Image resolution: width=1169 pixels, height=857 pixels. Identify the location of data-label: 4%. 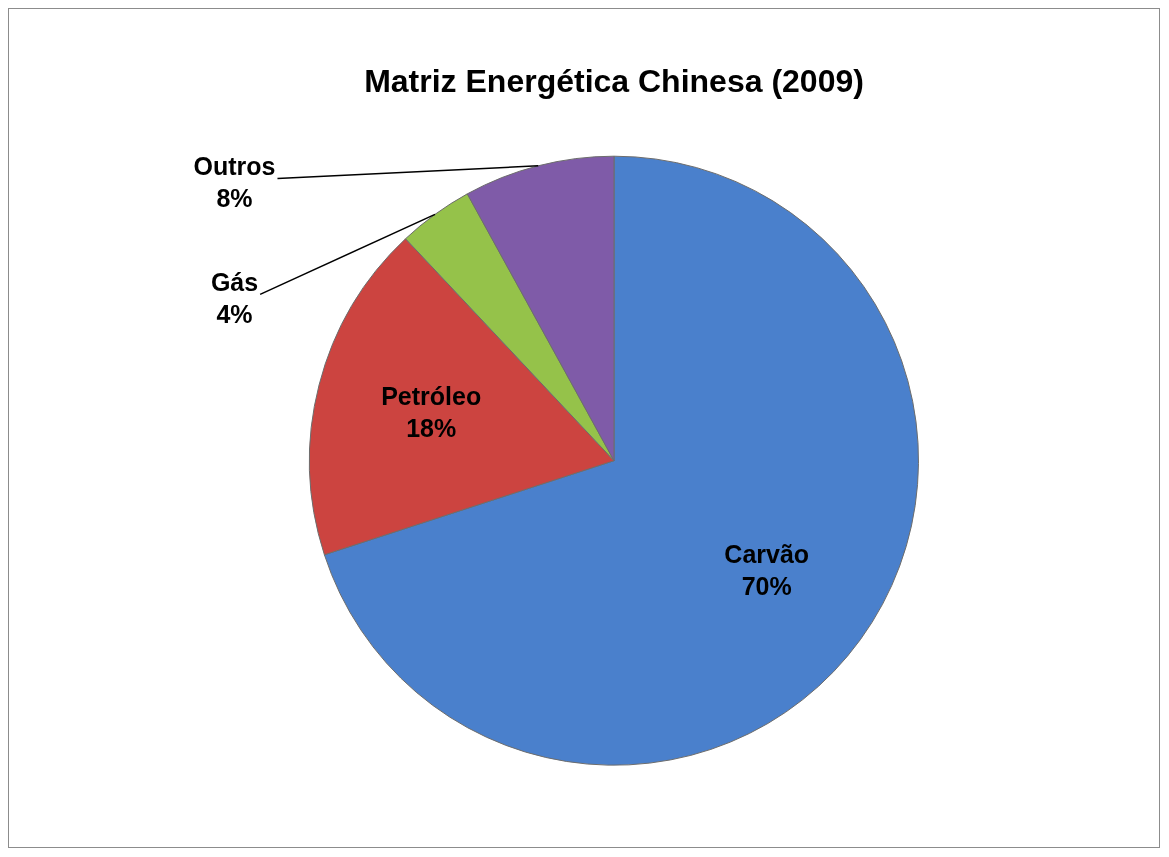
(234, 314).